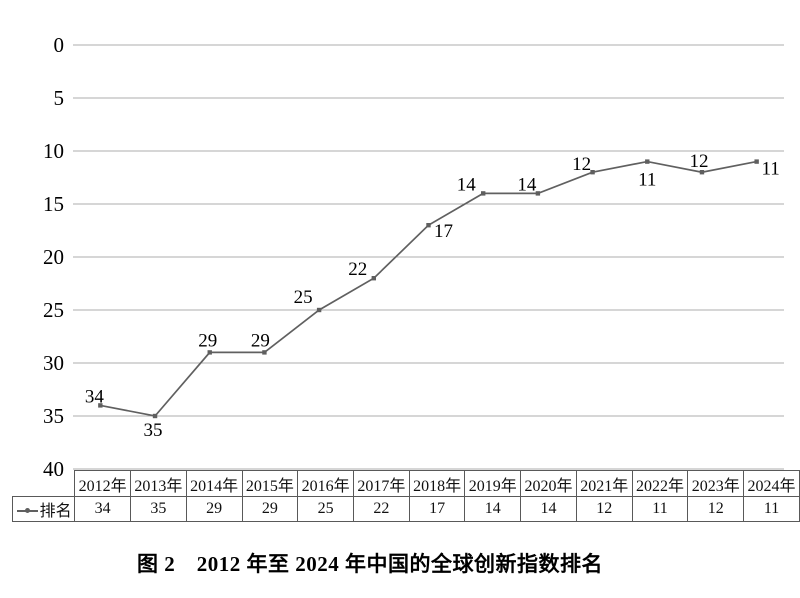 The width and height of the screenshot is (800, 598). What do you see at coordinates (493, 483) in the screenshot?
I see `year-header-cell: 2019年` at bounding box center [493, 483].